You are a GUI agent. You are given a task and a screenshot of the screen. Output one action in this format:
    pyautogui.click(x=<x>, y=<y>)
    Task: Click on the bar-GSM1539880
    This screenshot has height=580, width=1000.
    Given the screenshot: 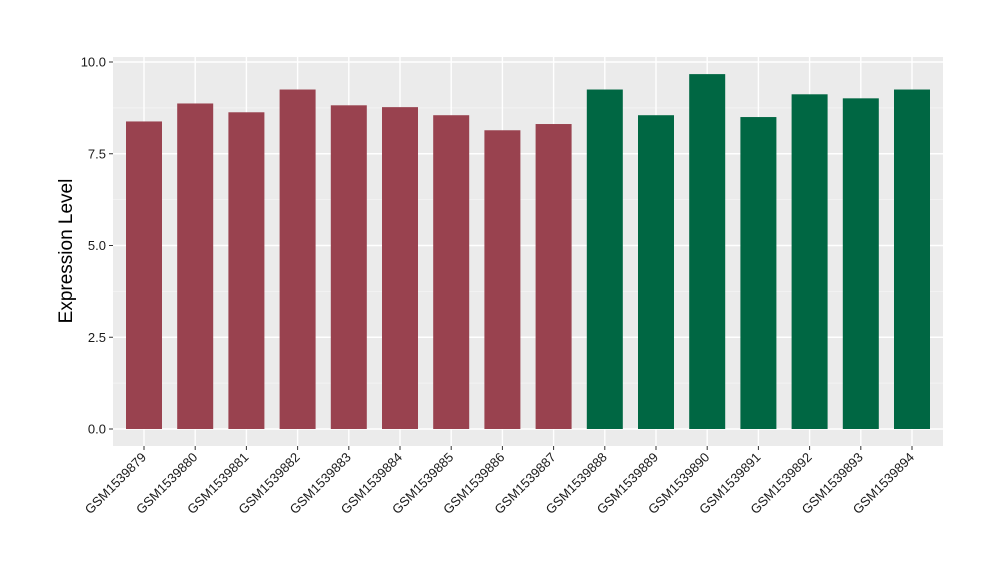 What is the action you would take?
    pyautogui.click(x=195, y=266)
    